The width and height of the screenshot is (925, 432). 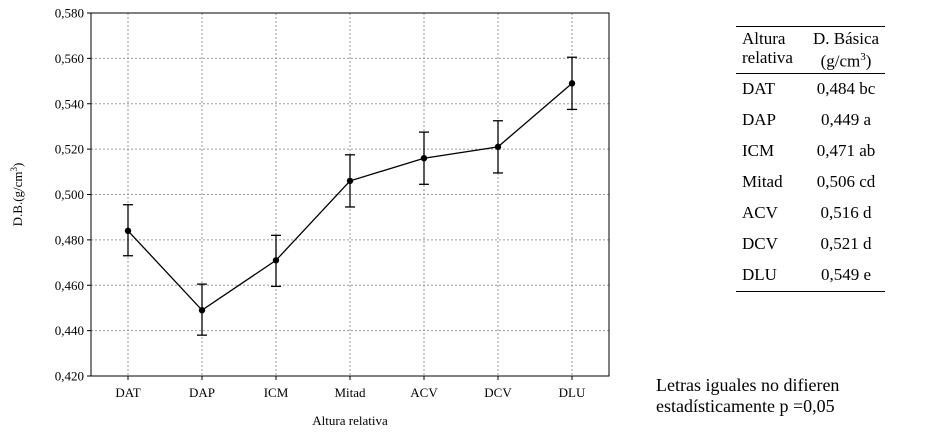 What do you see at coordinates (760, 244) in the screenshot?
I see `row-label: DCV` at bounding box center [760, 244].